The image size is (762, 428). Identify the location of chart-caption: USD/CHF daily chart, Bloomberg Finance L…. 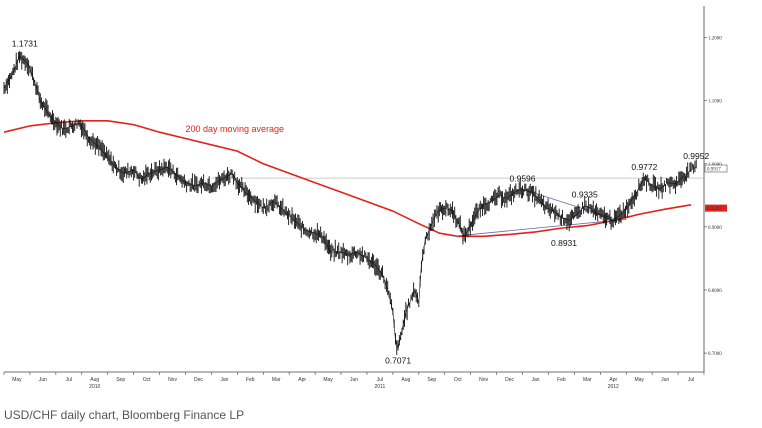
(124, 415).